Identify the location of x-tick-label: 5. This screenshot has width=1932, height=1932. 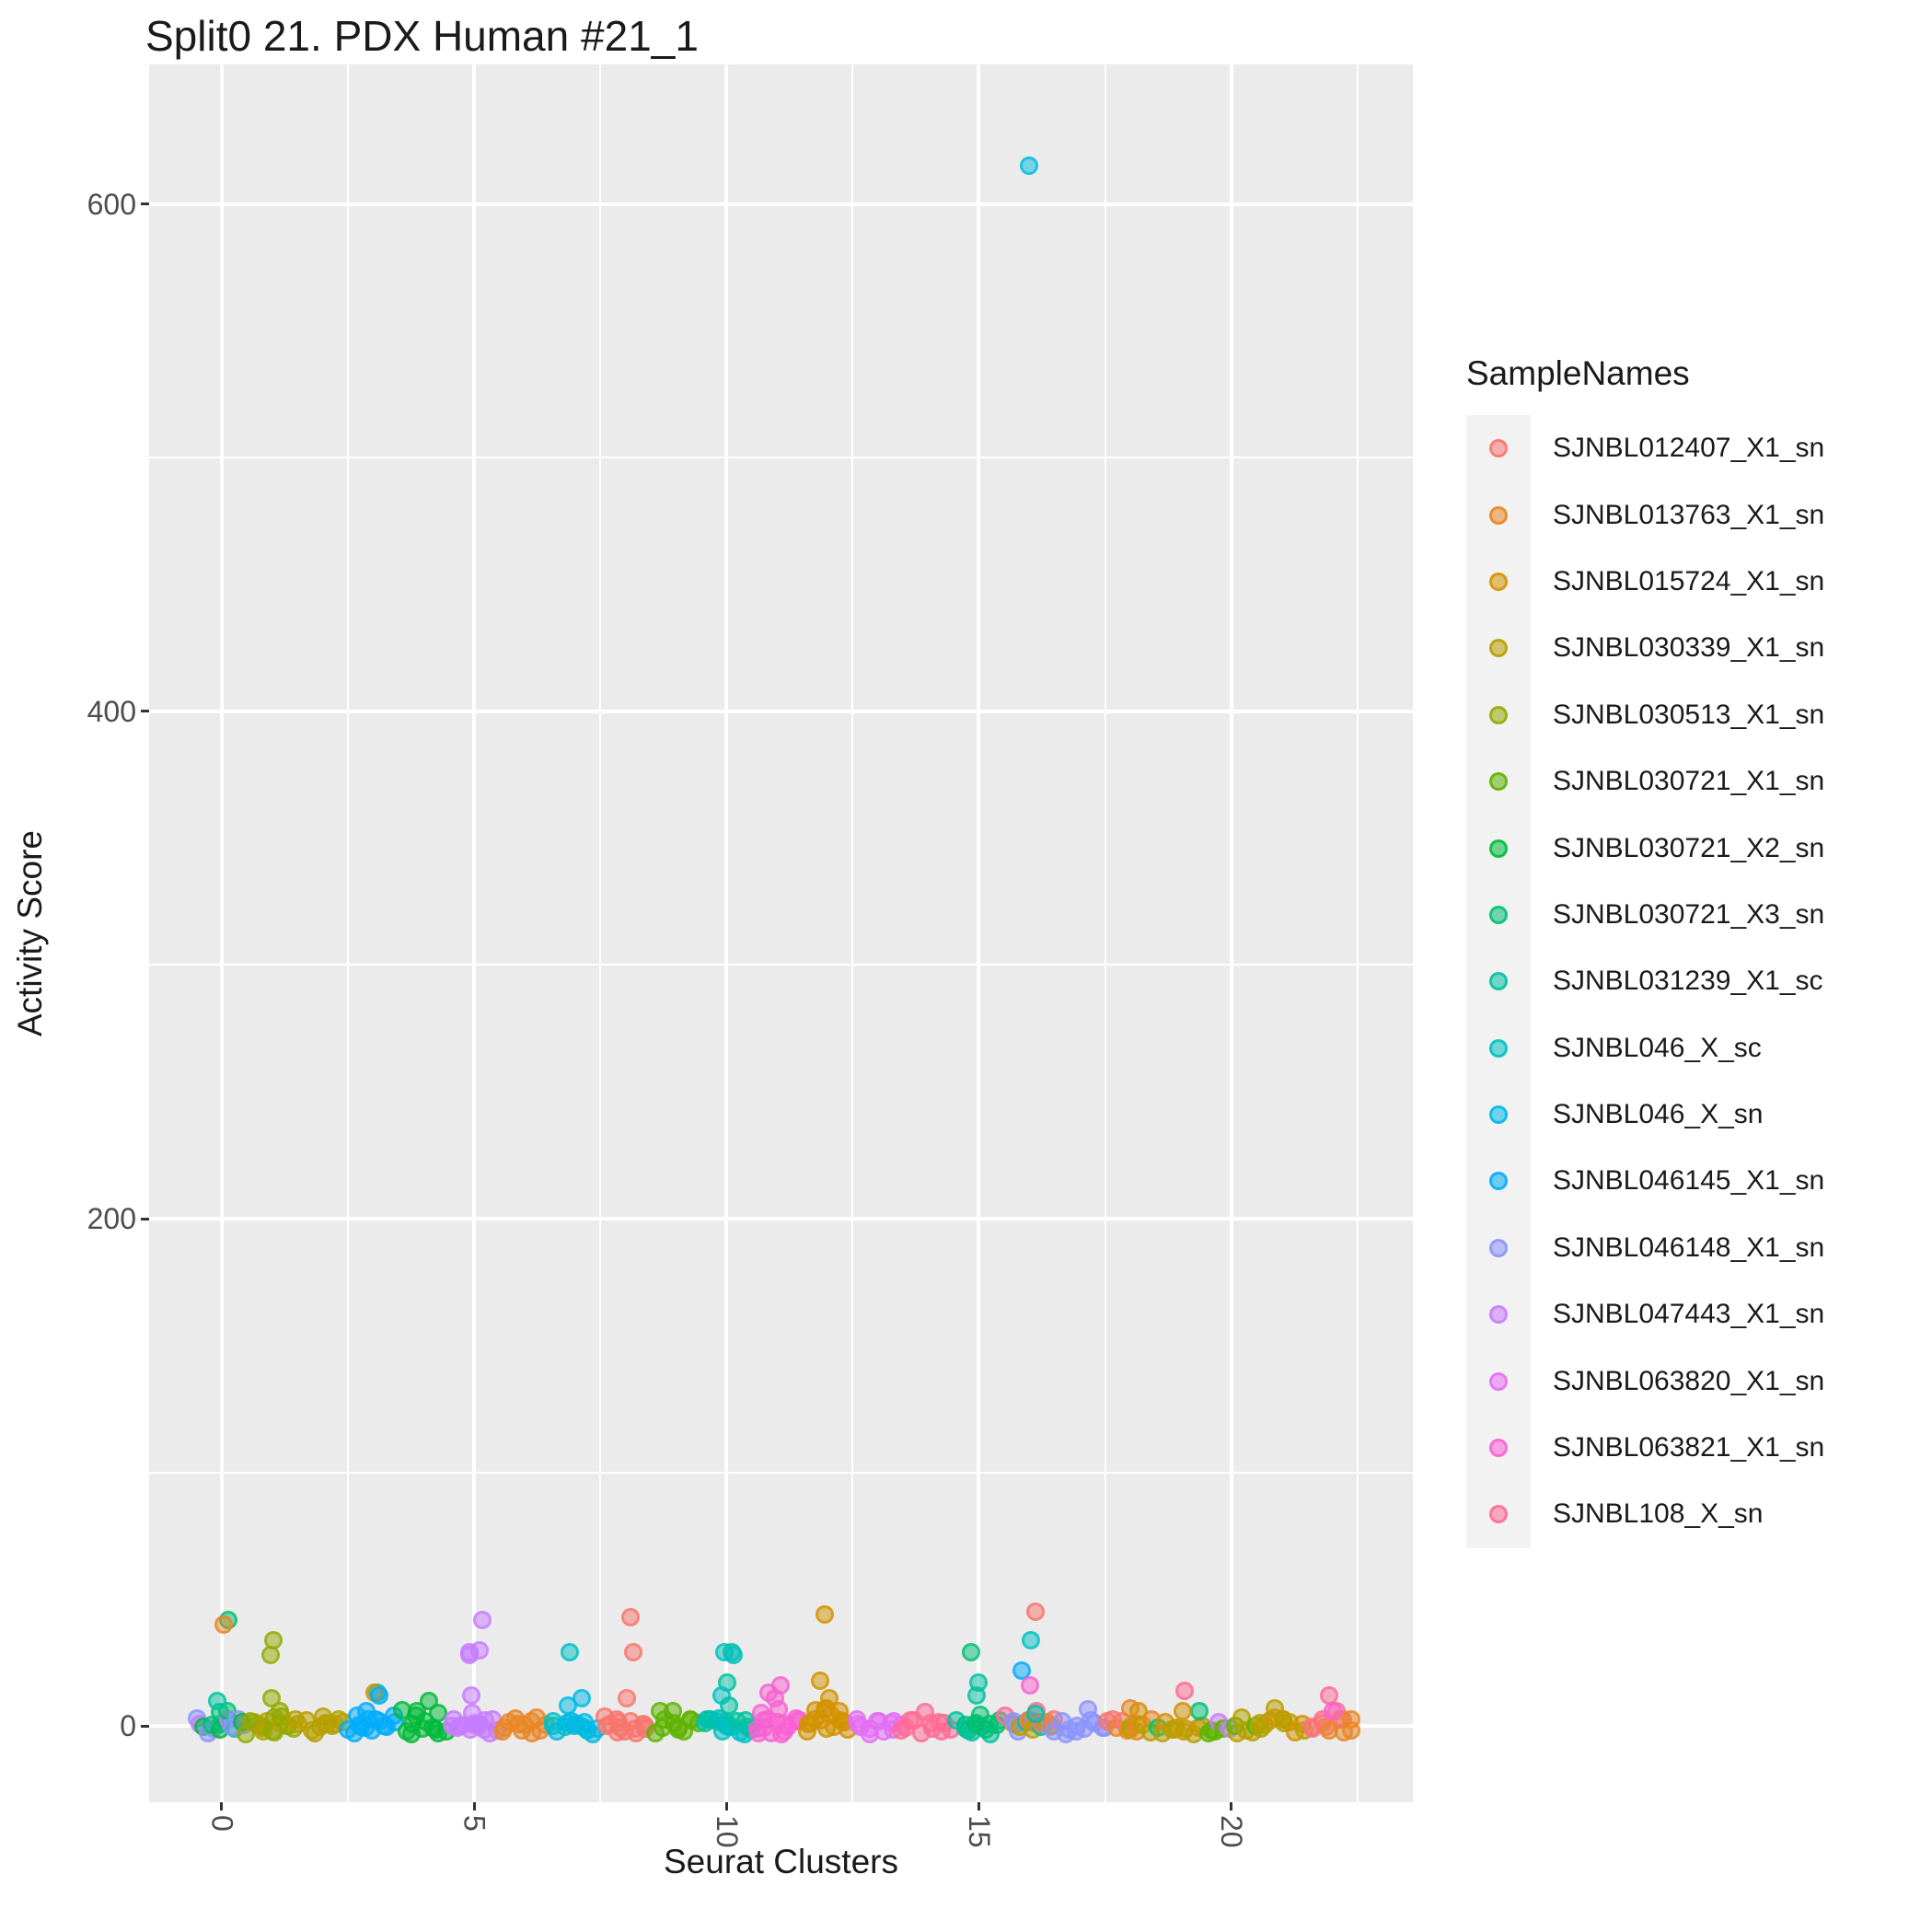
(474, 1826).